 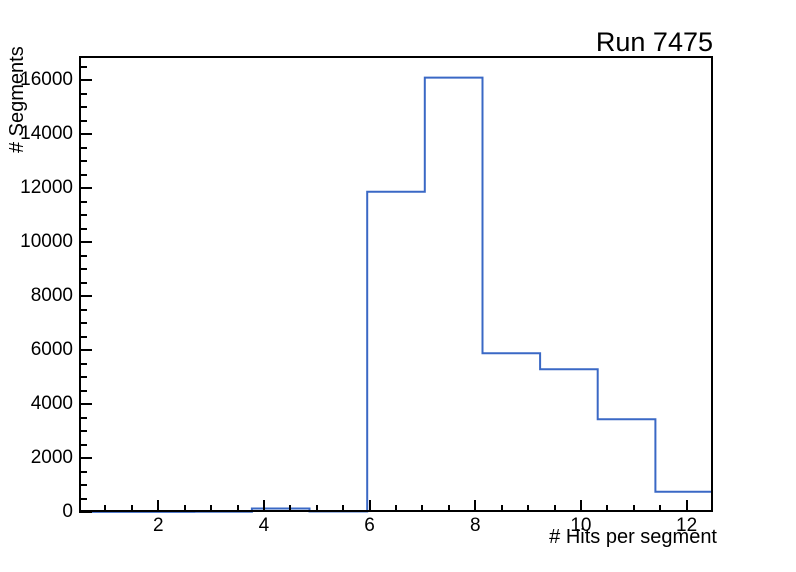 What do you see at coordinates (46, 134) in the screenshot?
I see `y-tick-label: 14000` at bounding box center [46, 134].